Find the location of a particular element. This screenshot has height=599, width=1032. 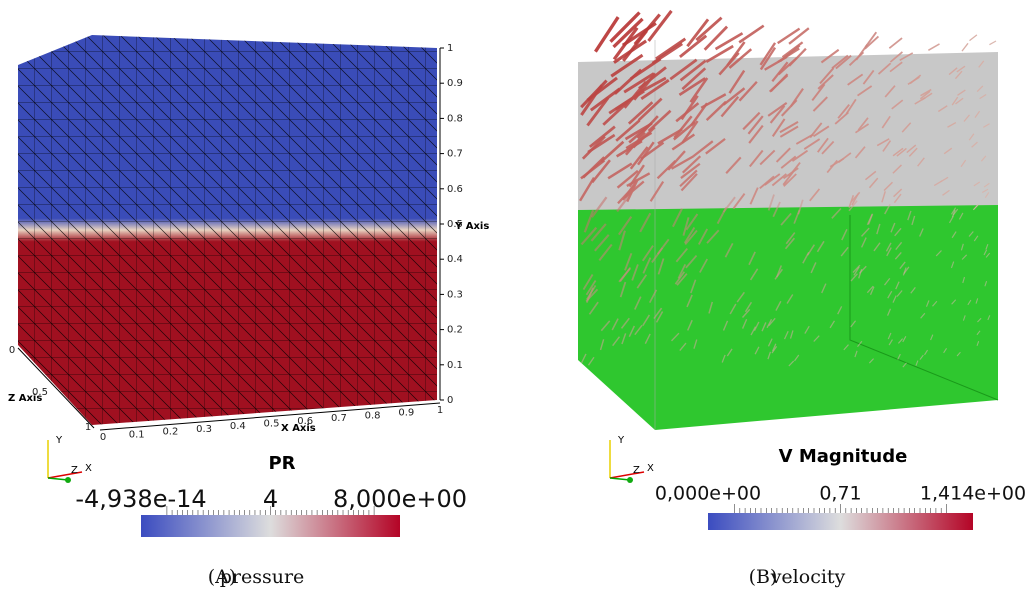

x-tick-label: 0 is located at coordinates (103, 437).